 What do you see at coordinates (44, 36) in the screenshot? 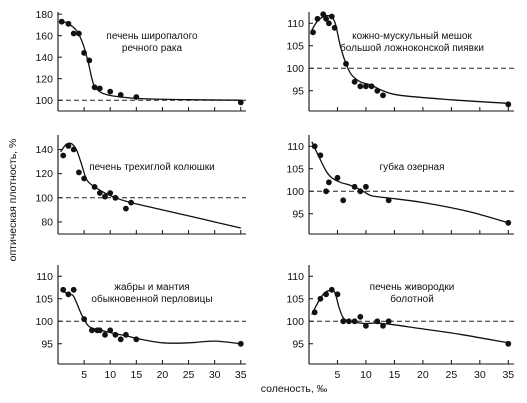
I see `panel-1-y-tick-label: 160` at bounding box center [44, 36].